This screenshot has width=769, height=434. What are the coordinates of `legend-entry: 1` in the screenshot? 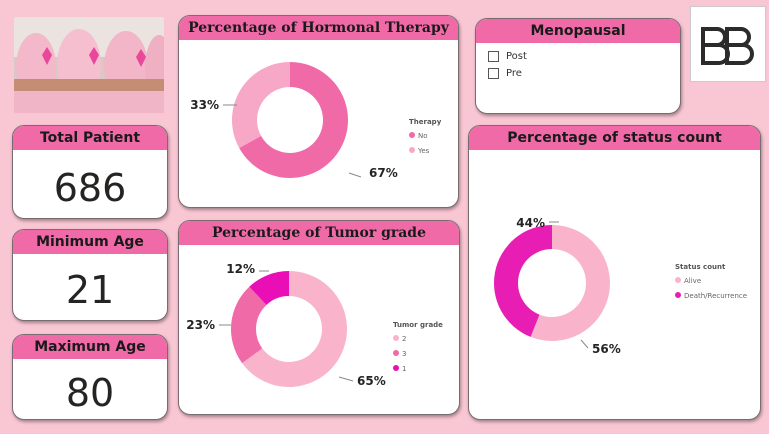 It's located at (404, 369).